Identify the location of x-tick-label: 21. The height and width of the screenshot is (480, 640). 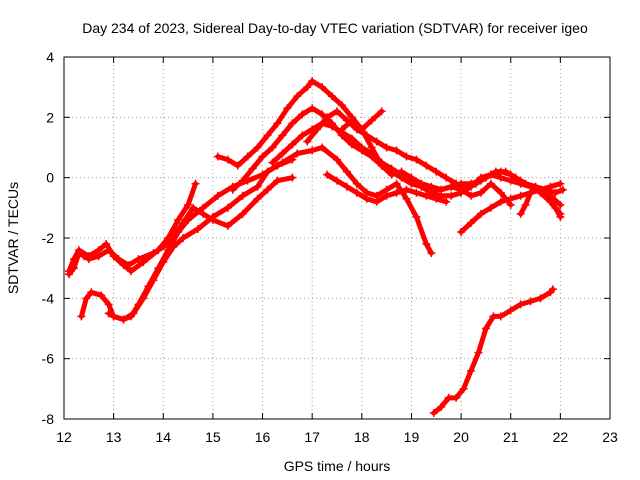
(511, 437).